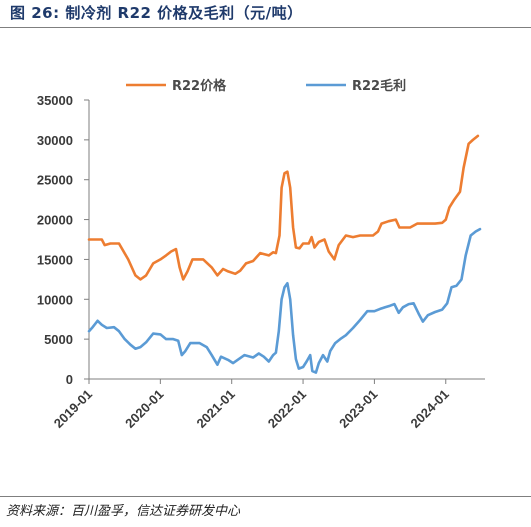 The image size is (531, 527). Describe the element at coordinates (265, 496) in the screenshot. I see `source-divider` at that location.